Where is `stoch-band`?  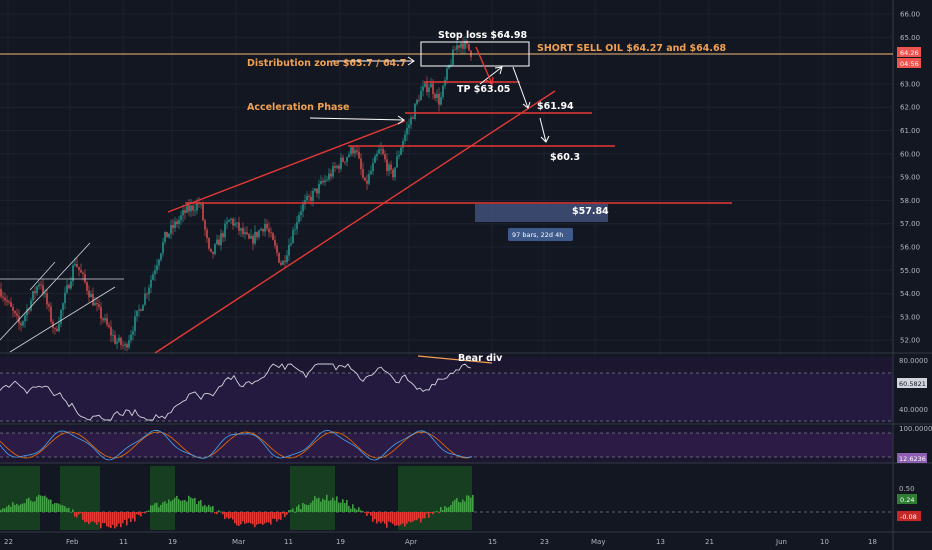 stoch-band is located at coordinates (446, 445).